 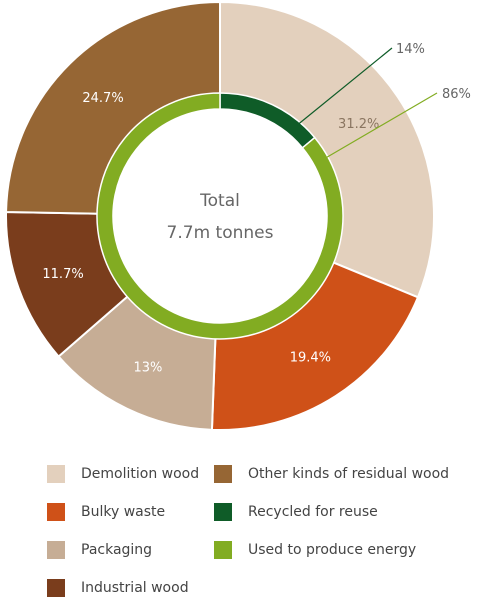 What do you see at coordinates (147, 368) in the screenshot?
I see `slice-label-packaging: 13%` at bounding box center [147, 368].